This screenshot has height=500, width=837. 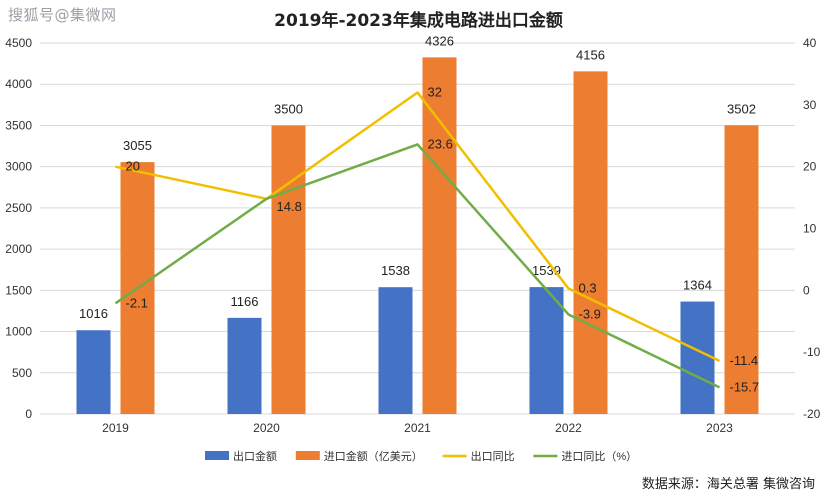 What do you see at coordinates (137, 302) in the screenshot?
I see `line-import-label: -2.1` at bounding box center [137, 302].